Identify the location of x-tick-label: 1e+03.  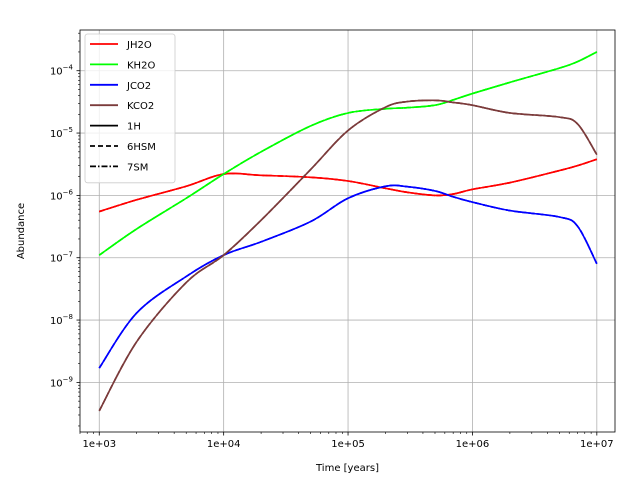
(99, 444).